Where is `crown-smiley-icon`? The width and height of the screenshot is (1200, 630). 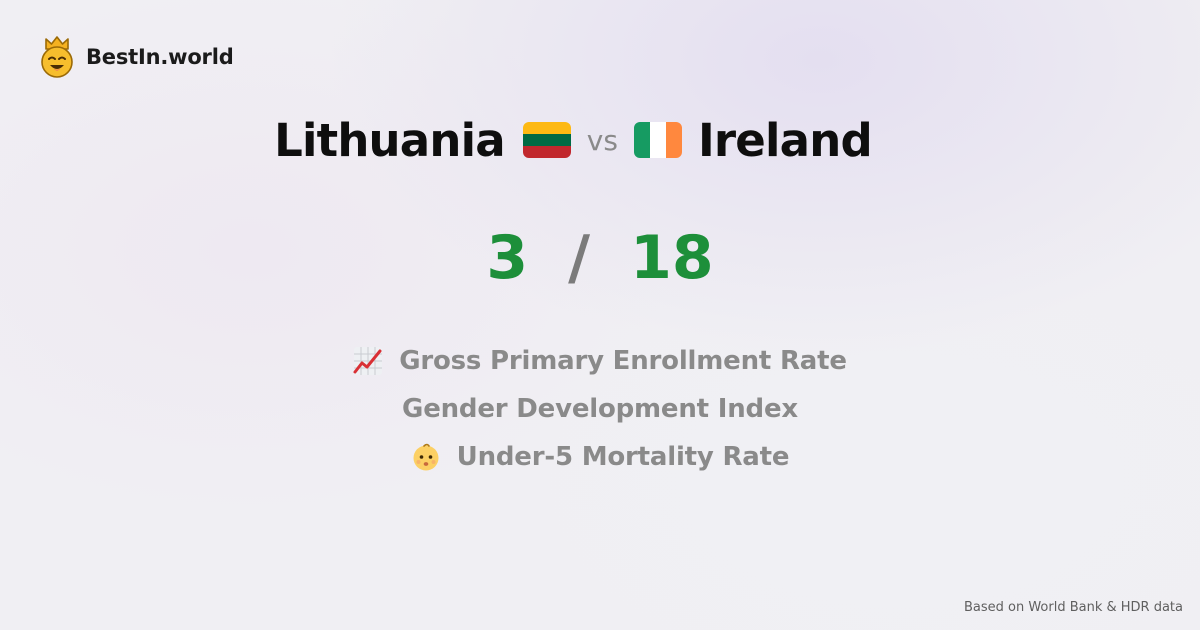 crown-smiley-icon is located at coordinates (57, 57).